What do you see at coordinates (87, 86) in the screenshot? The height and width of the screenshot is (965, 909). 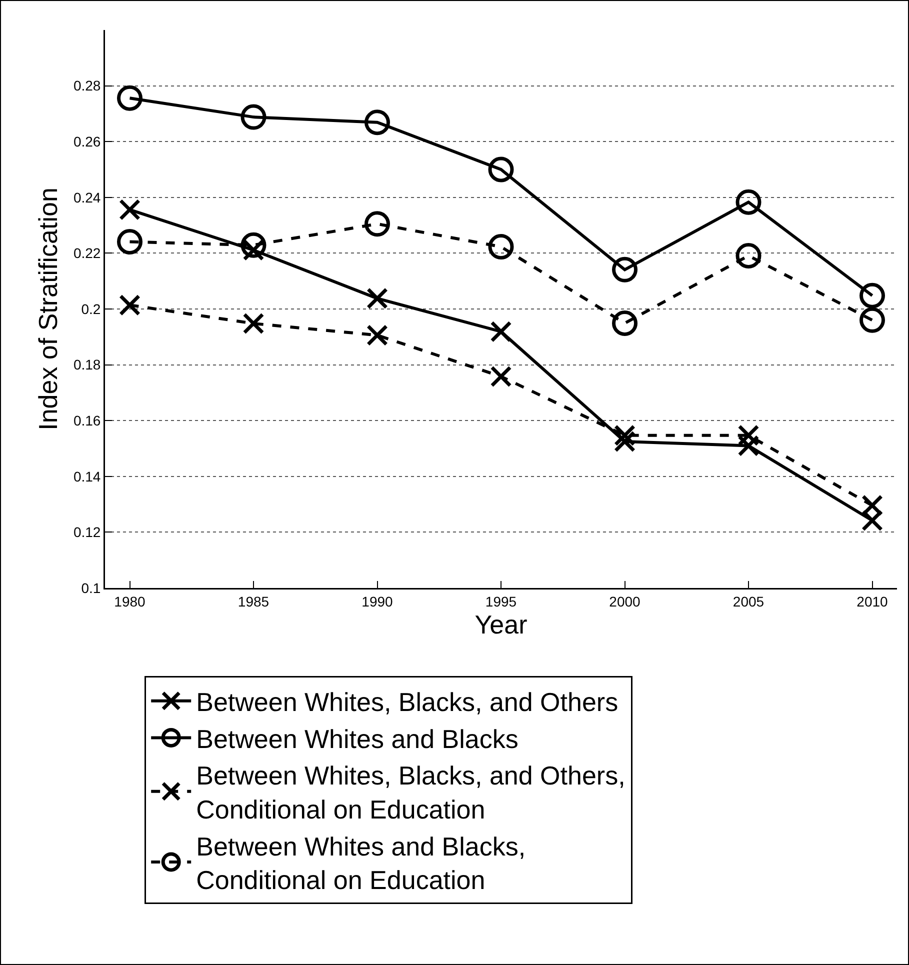 I see `y-tick-label: 0.28` at bounding box center [87, 86].